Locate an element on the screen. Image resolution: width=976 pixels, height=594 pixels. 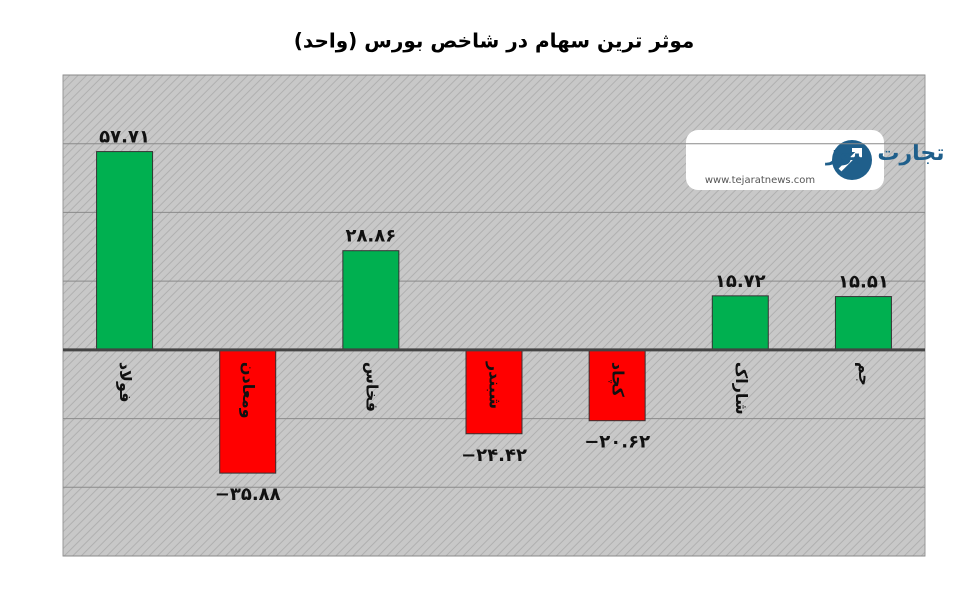
value-label: ۱۵.۷۲ is located at coordinates (740, 281).